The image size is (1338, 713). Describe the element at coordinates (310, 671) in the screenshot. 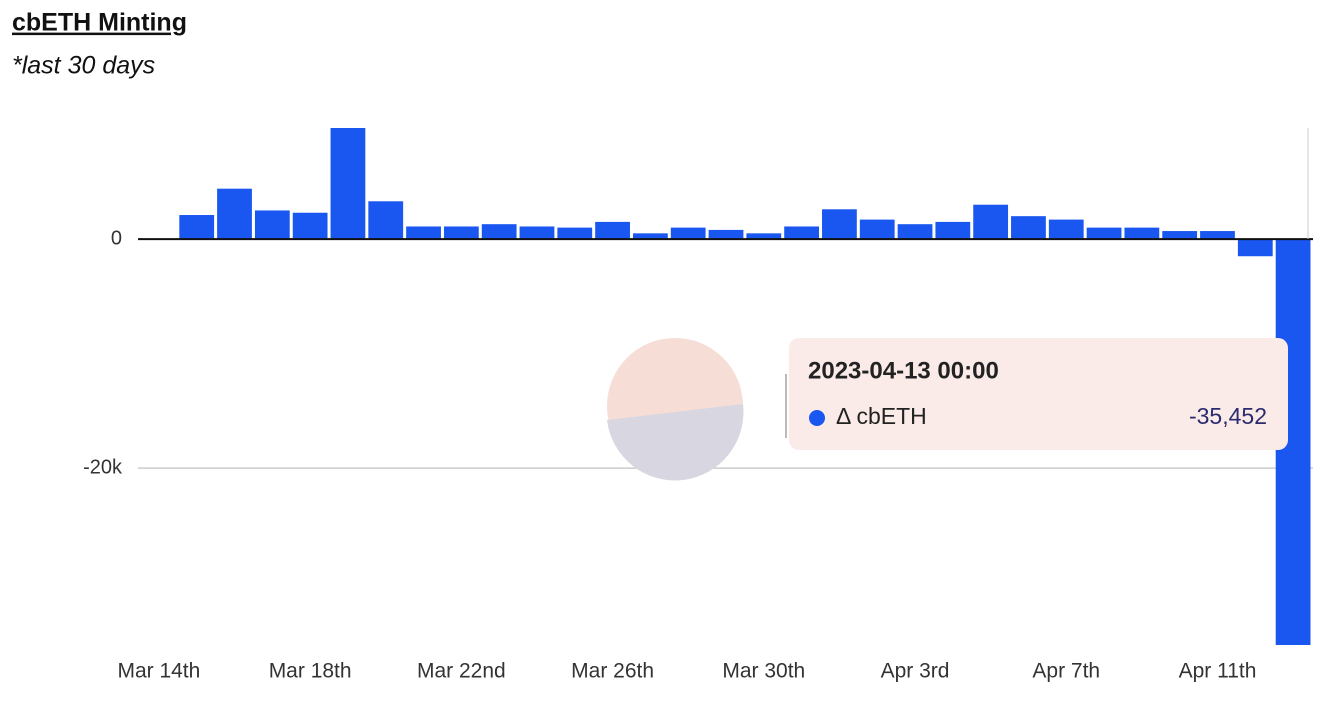

I see `x-tick-label: Mar 18th` at that location.